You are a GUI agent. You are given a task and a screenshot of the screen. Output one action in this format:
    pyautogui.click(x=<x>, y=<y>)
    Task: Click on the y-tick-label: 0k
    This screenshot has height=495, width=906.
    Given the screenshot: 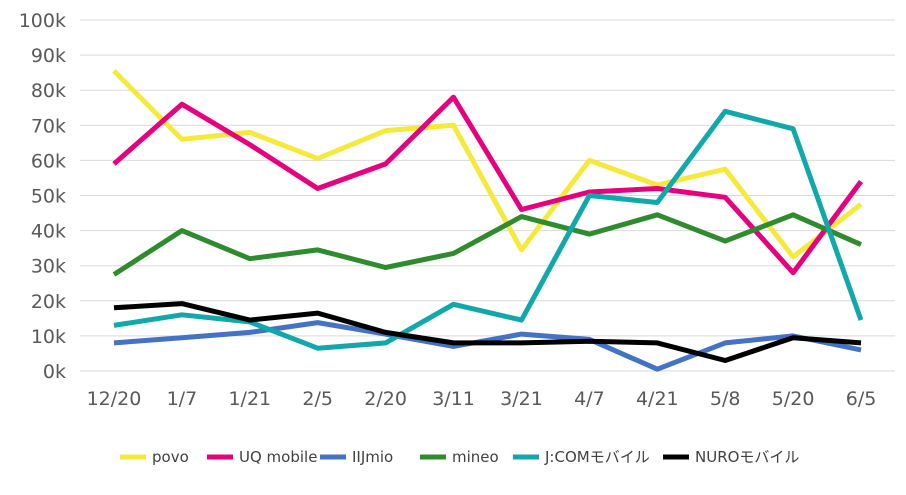 What is the action you would take?
    pyautogui.click(x=54, y=372)
    